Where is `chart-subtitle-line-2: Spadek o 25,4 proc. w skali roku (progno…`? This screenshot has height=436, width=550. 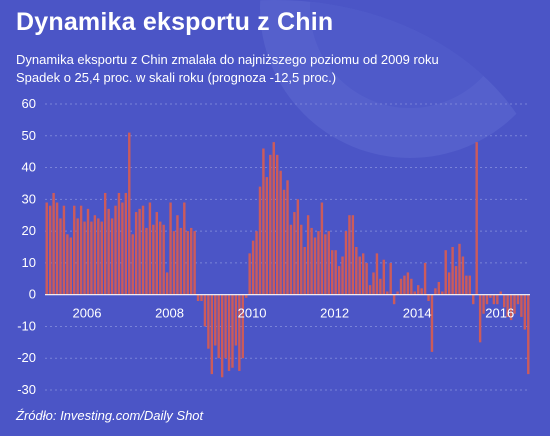
chart-subtitle-line-2: Spadek o 25,4 proc. w skali roku (progno… is located at coordinates (176, 77).